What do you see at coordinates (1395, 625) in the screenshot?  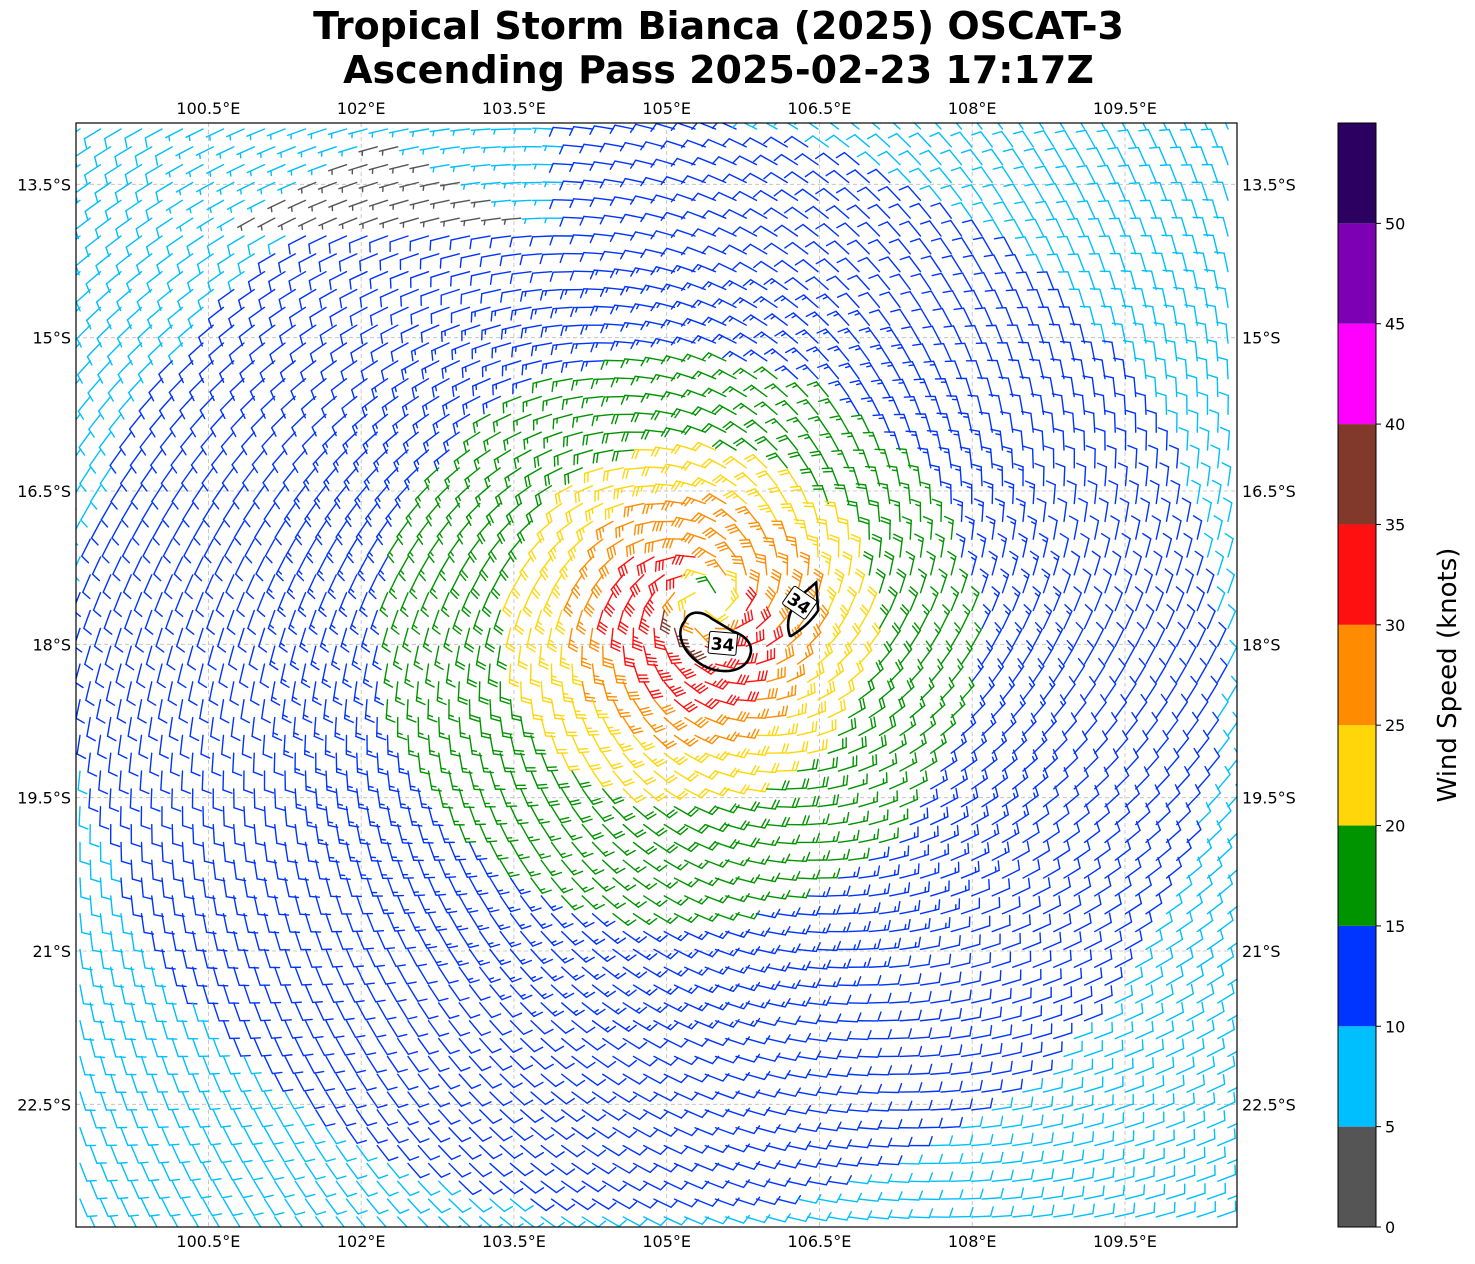 I see `colorbar-tick-label: 30` at bounding box center [1395, 625].